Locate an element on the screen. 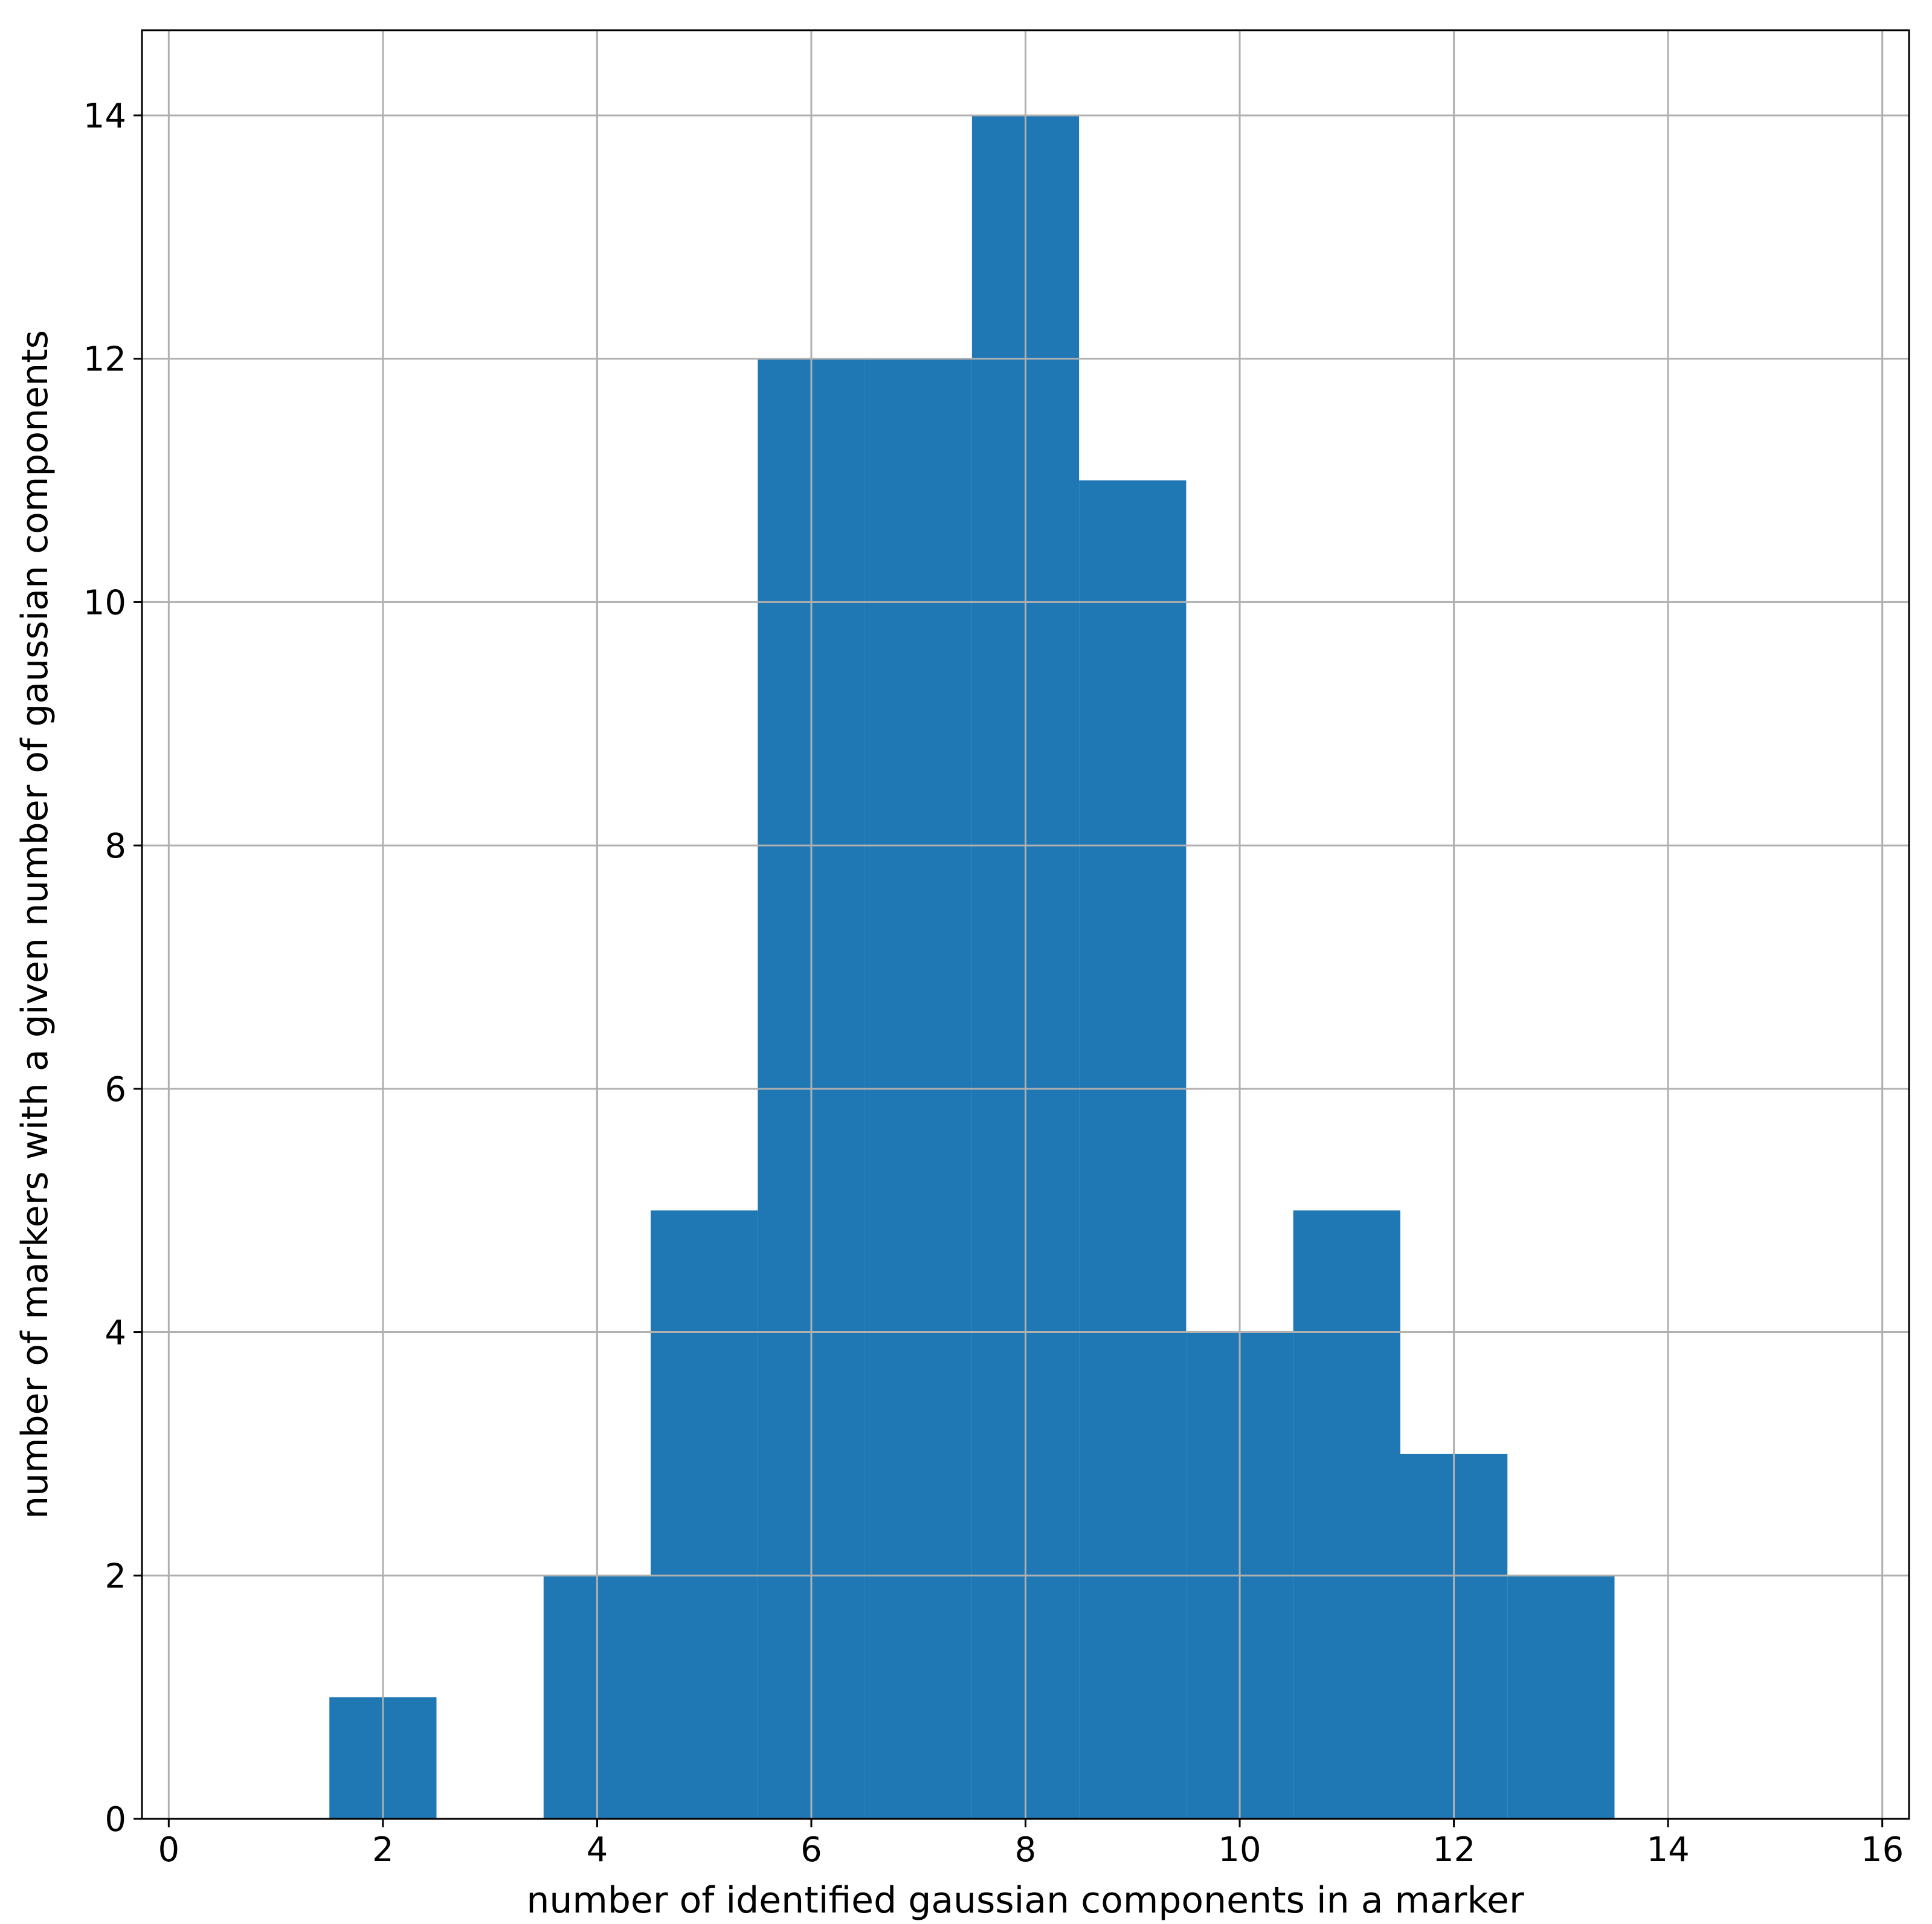 The height and width of the screenshot is (1924, 1932). y-tick-label: 6 is located at coordinates (116, 1089).